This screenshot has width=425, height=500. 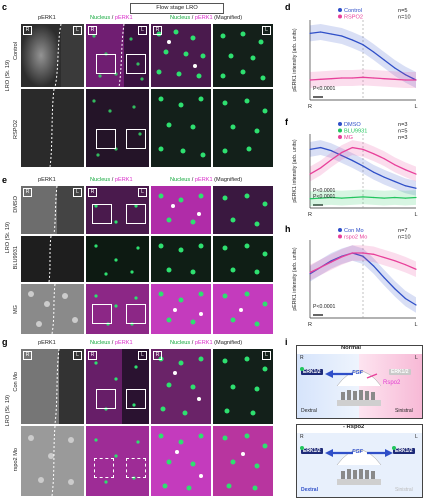 I want to click on label-r: R, so click(x=302, y=437).